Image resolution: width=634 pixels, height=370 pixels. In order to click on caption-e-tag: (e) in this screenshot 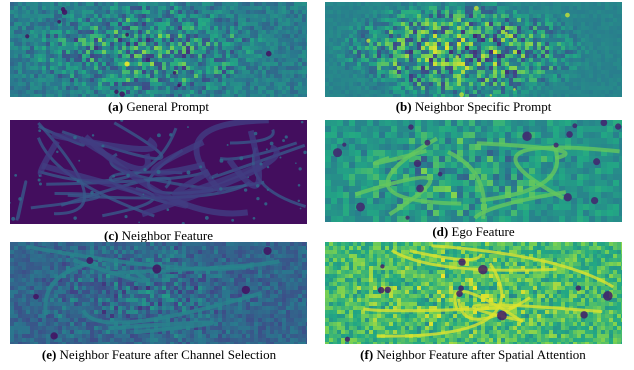, I will do `click(49, 354)`.